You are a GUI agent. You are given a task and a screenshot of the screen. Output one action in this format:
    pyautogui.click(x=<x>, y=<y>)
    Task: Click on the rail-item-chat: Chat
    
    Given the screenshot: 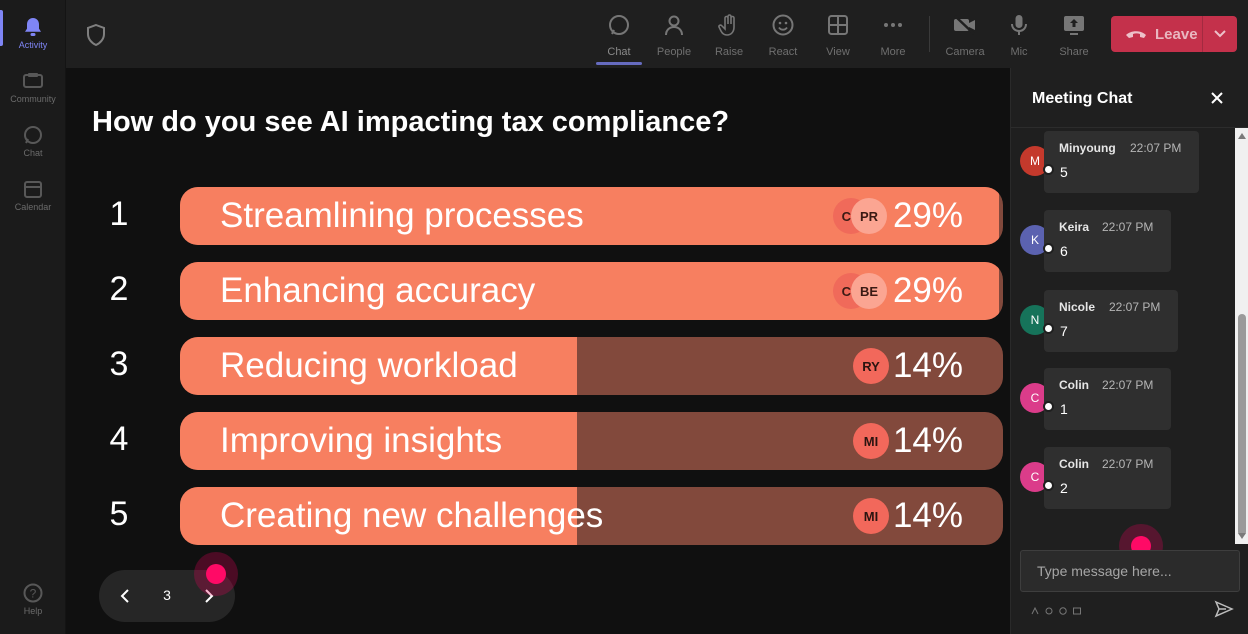 What is the action you would take?
    pyautogui.click(x=33, y=142)
    